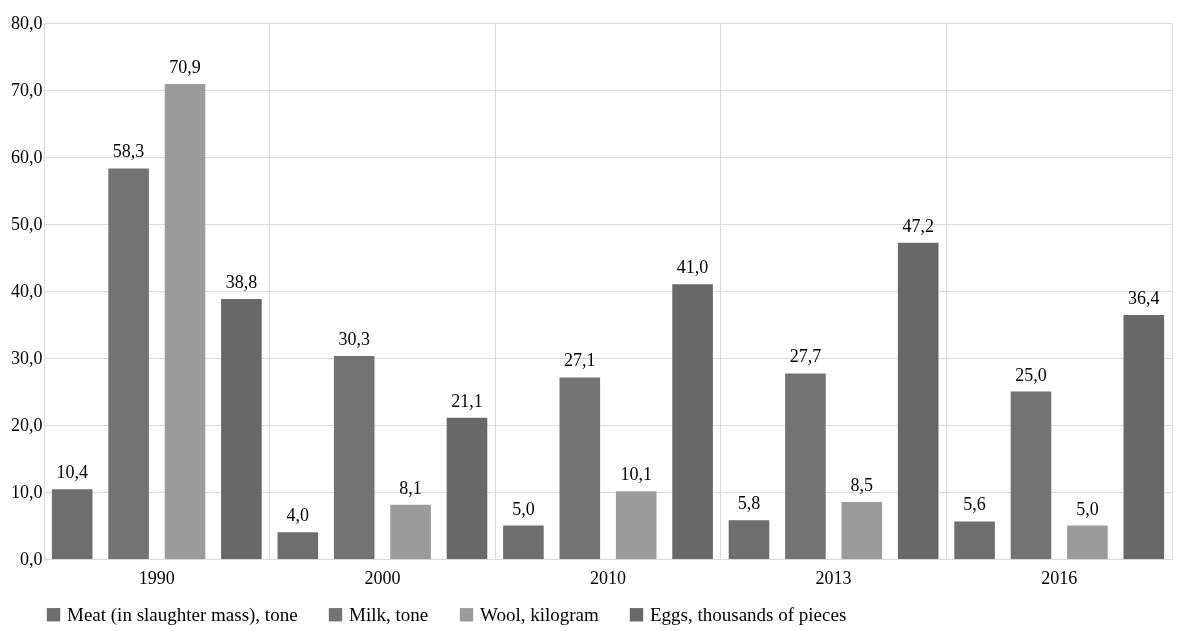 This screenshot has width=1182, height=631. Describe the element at coordinates (389, 614) in the screenshot. I see `legend-label: Milk, tone` at that location.